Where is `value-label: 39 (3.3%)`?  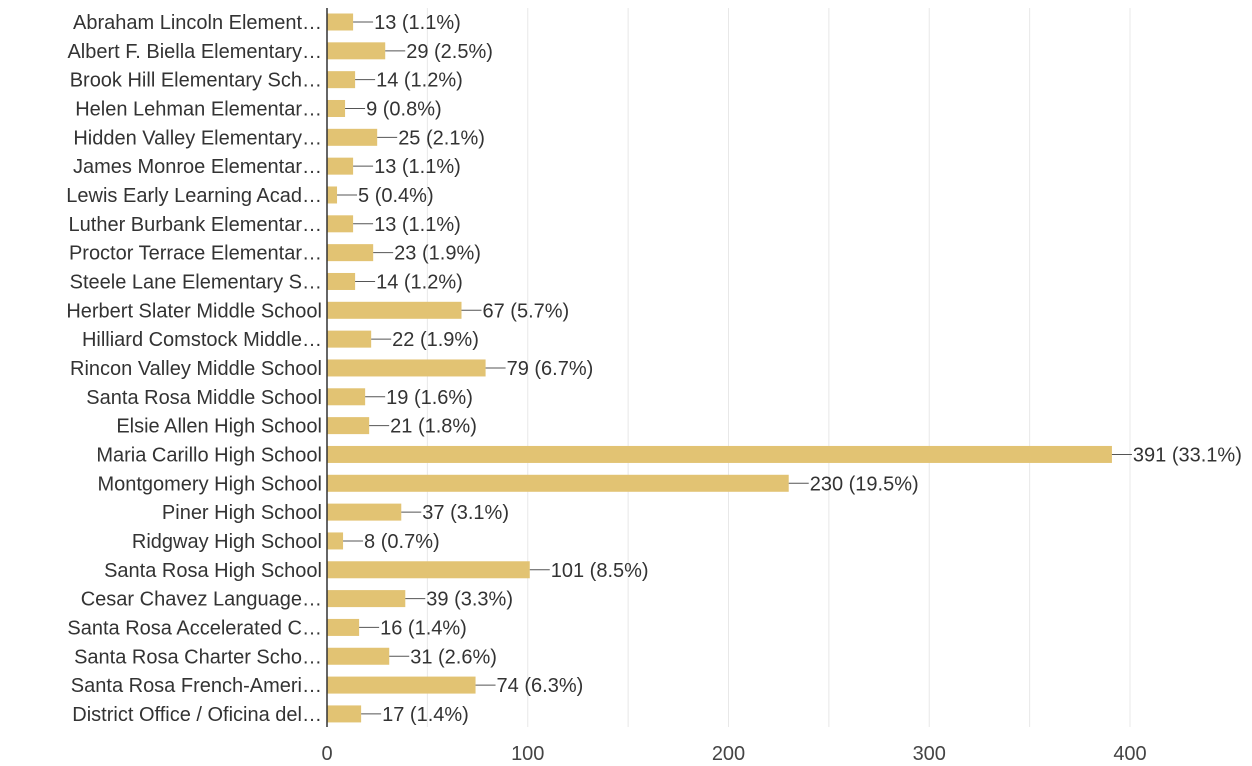
value-label: 39 (3.3%) is located at coordinates (469, 600).